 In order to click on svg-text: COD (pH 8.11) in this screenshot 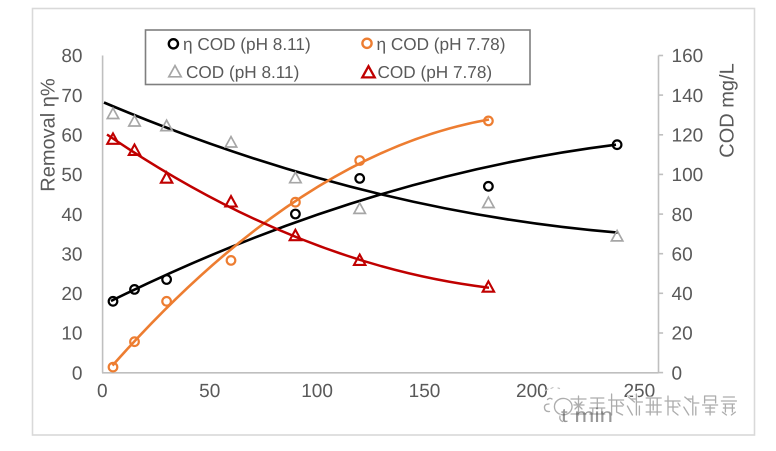, I will do `click(242, 72)`.